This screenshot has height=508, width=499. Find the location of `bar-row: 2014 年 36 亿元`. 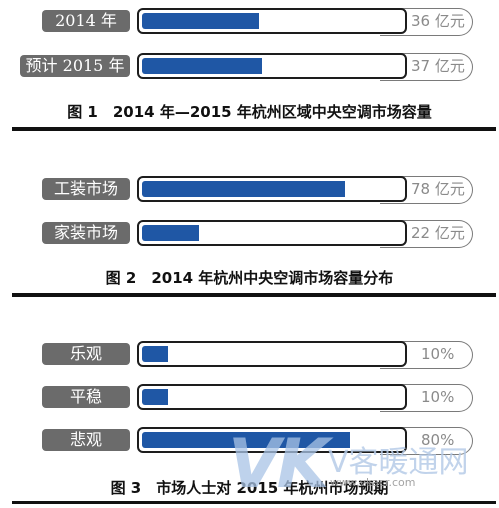

bar-row: 2014 年 36 亿元 is located at coordinates (249, 21).